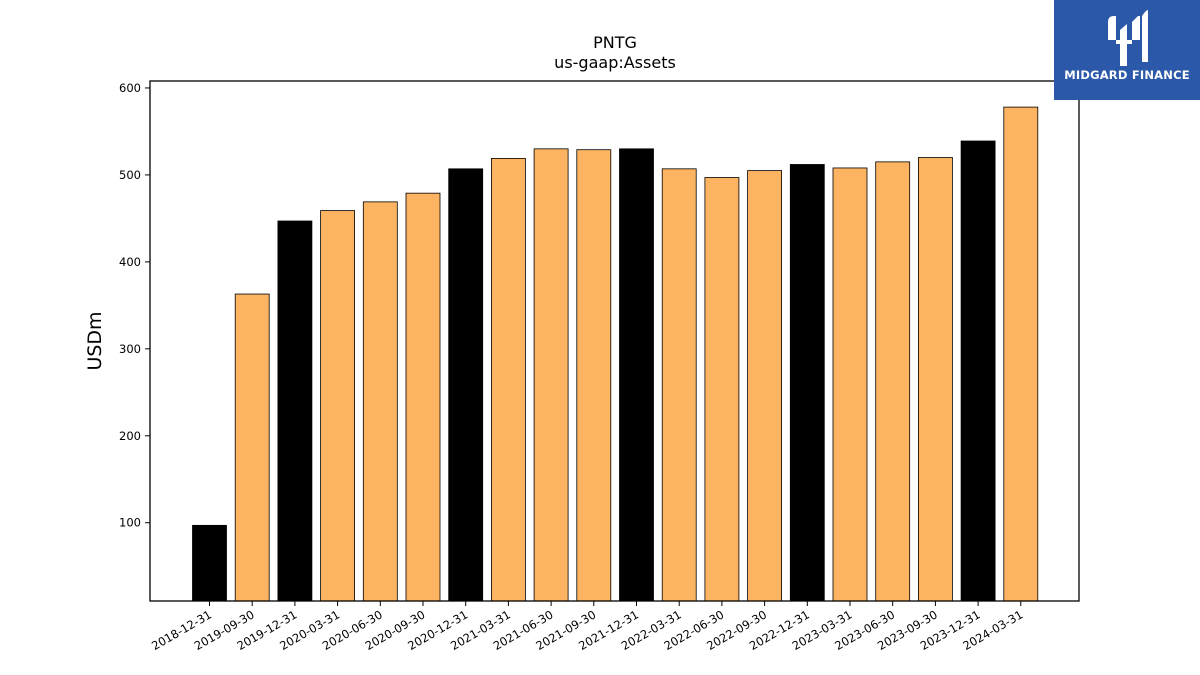 This screenshot has height=675, width=1200. What do you see at coordinates (1128, 38) in the screenshot?
I see `logo-mark-icon` at bounding box center [1128, 38].